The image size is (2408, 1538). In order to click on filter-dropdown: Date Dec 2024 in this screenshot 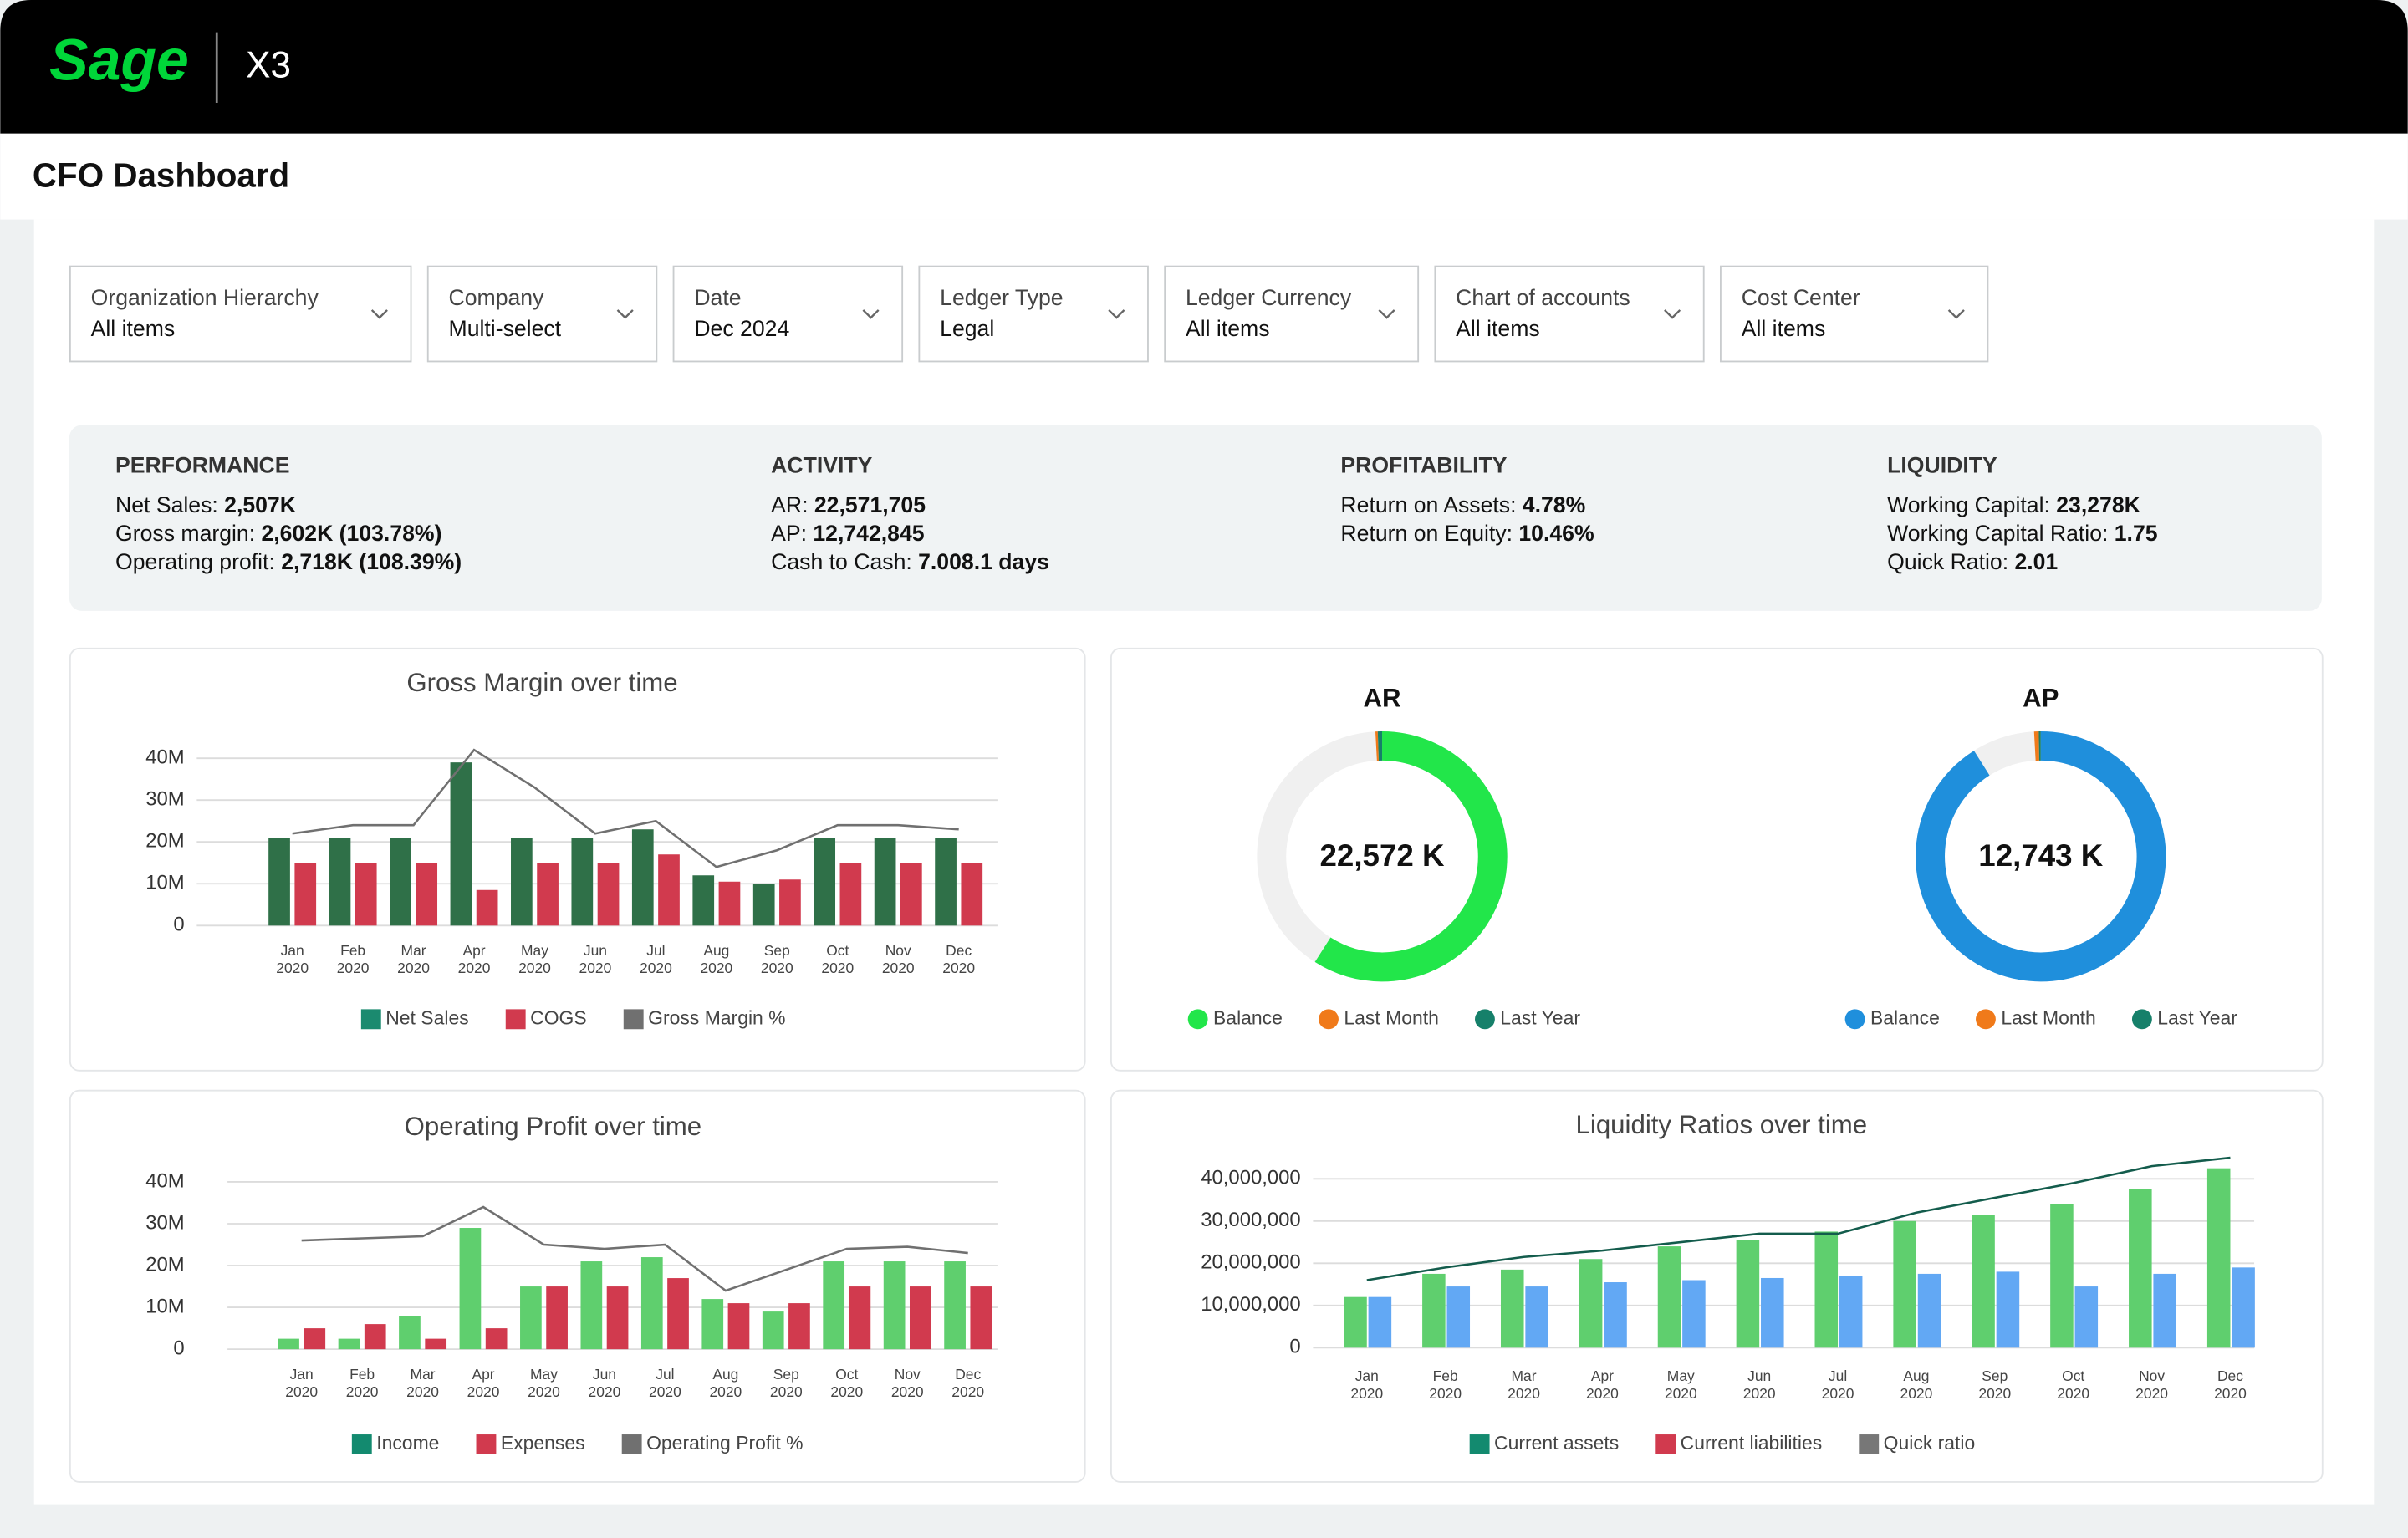, I will do `click(788, 314)`.